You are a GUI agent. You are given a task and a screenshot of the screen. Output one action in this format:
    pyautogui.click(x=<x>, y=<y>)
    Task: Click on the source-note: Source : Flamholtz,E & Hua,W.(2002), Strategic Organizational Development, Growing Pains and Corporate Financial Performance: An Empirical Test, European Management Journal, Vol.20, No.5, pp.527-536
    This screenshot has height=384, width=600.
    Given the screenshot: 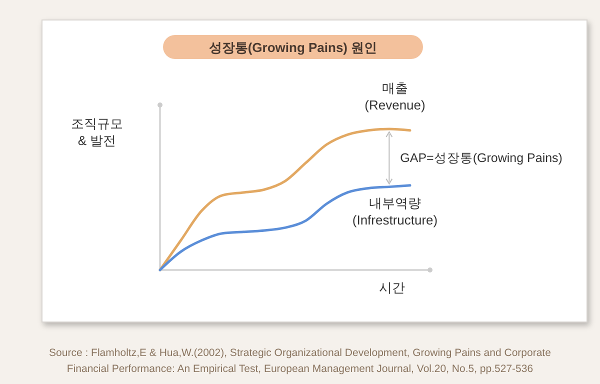 What is the action you would take?
    pyautogui.click(x=300, y=361)
    